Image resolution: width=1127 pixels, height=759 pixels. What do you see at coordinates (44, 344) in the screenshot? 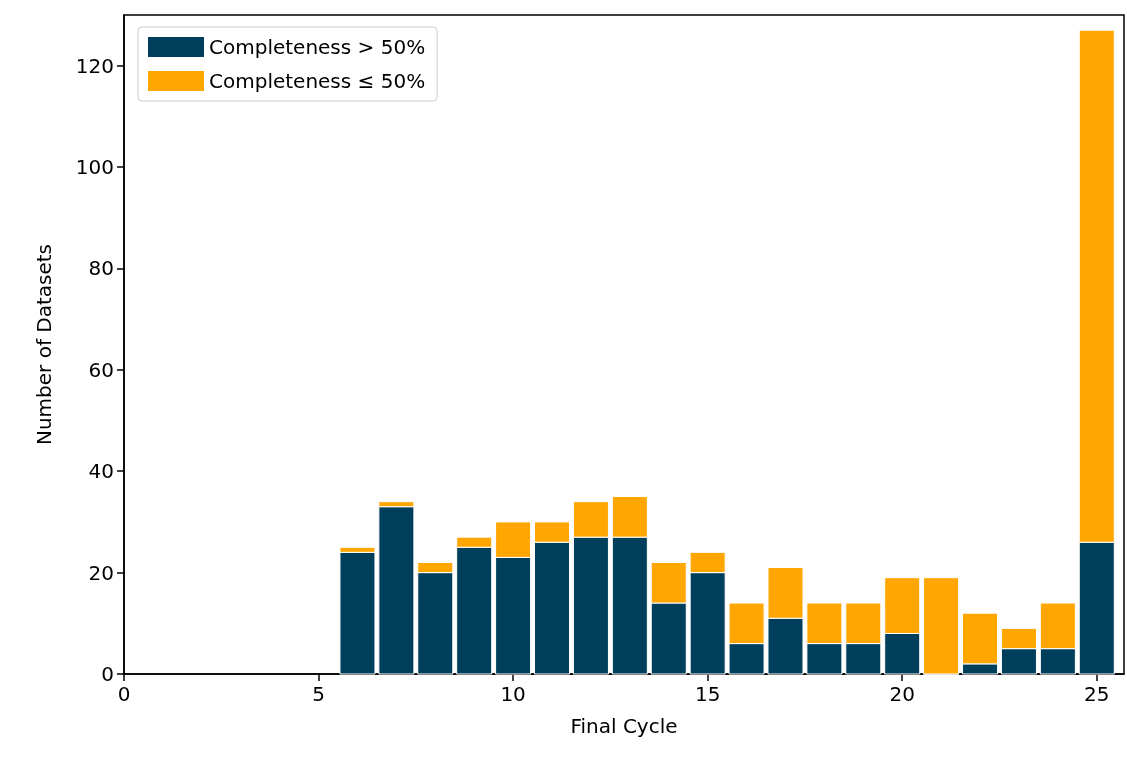
I see `y-axis-title: Number of Datasets` at bounding box center [44, 344].